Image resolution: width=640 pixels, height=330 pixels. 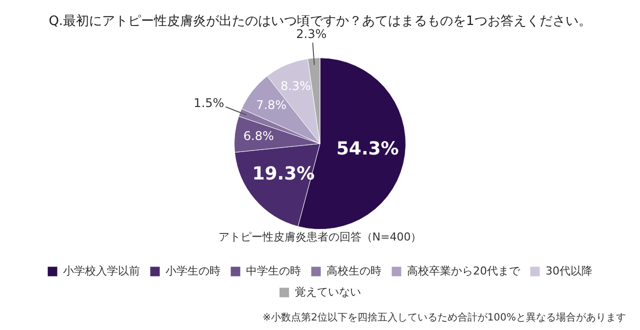 I want to click on legend-label: 覚えていない, so click(x=327, y=291).